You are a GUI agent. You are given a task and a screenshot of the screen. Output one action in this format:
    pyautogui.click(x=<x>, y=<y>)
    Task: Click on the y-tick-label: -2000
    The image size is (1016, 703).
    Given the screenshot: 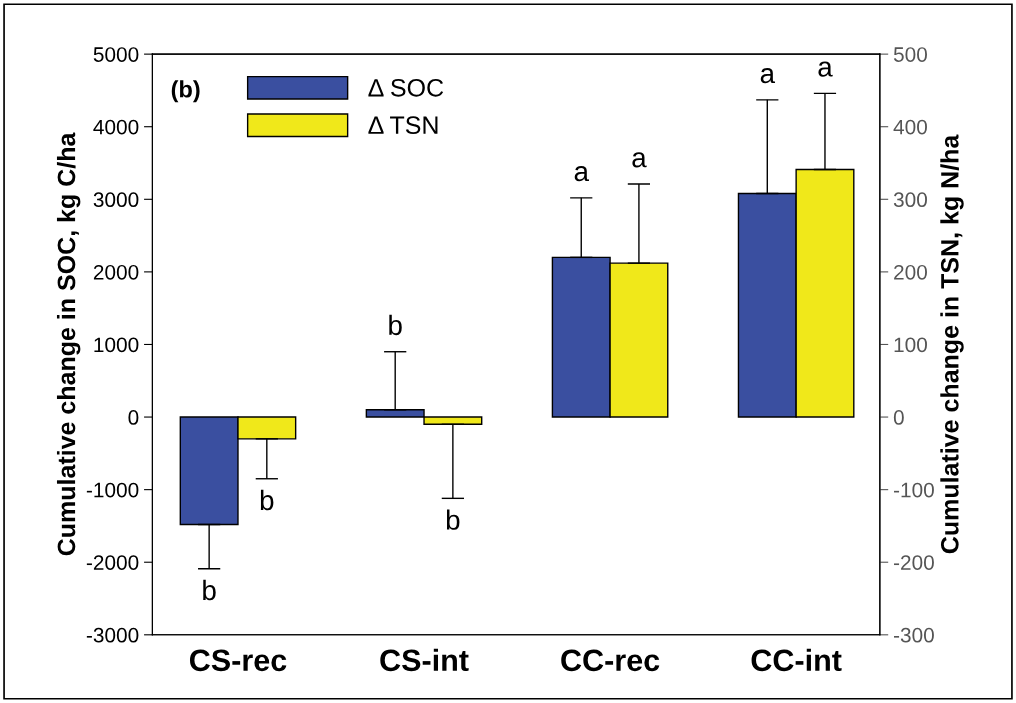 What is the action you would take?
    pyautogui.click(x=112, y=562)
    